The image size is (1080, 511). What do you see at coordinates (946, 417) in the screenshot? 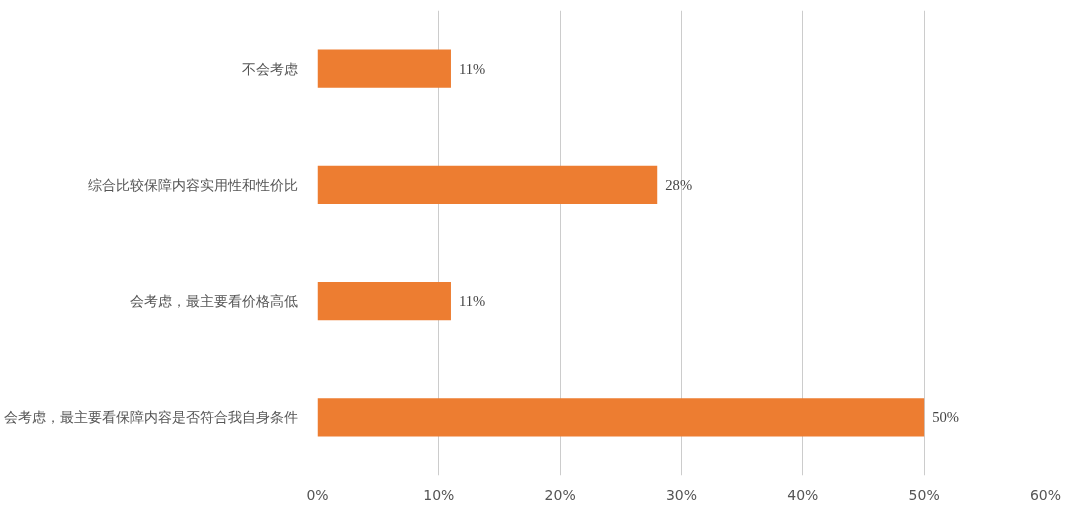
I see `data-label: 50%` at bounding box center [946, 417].